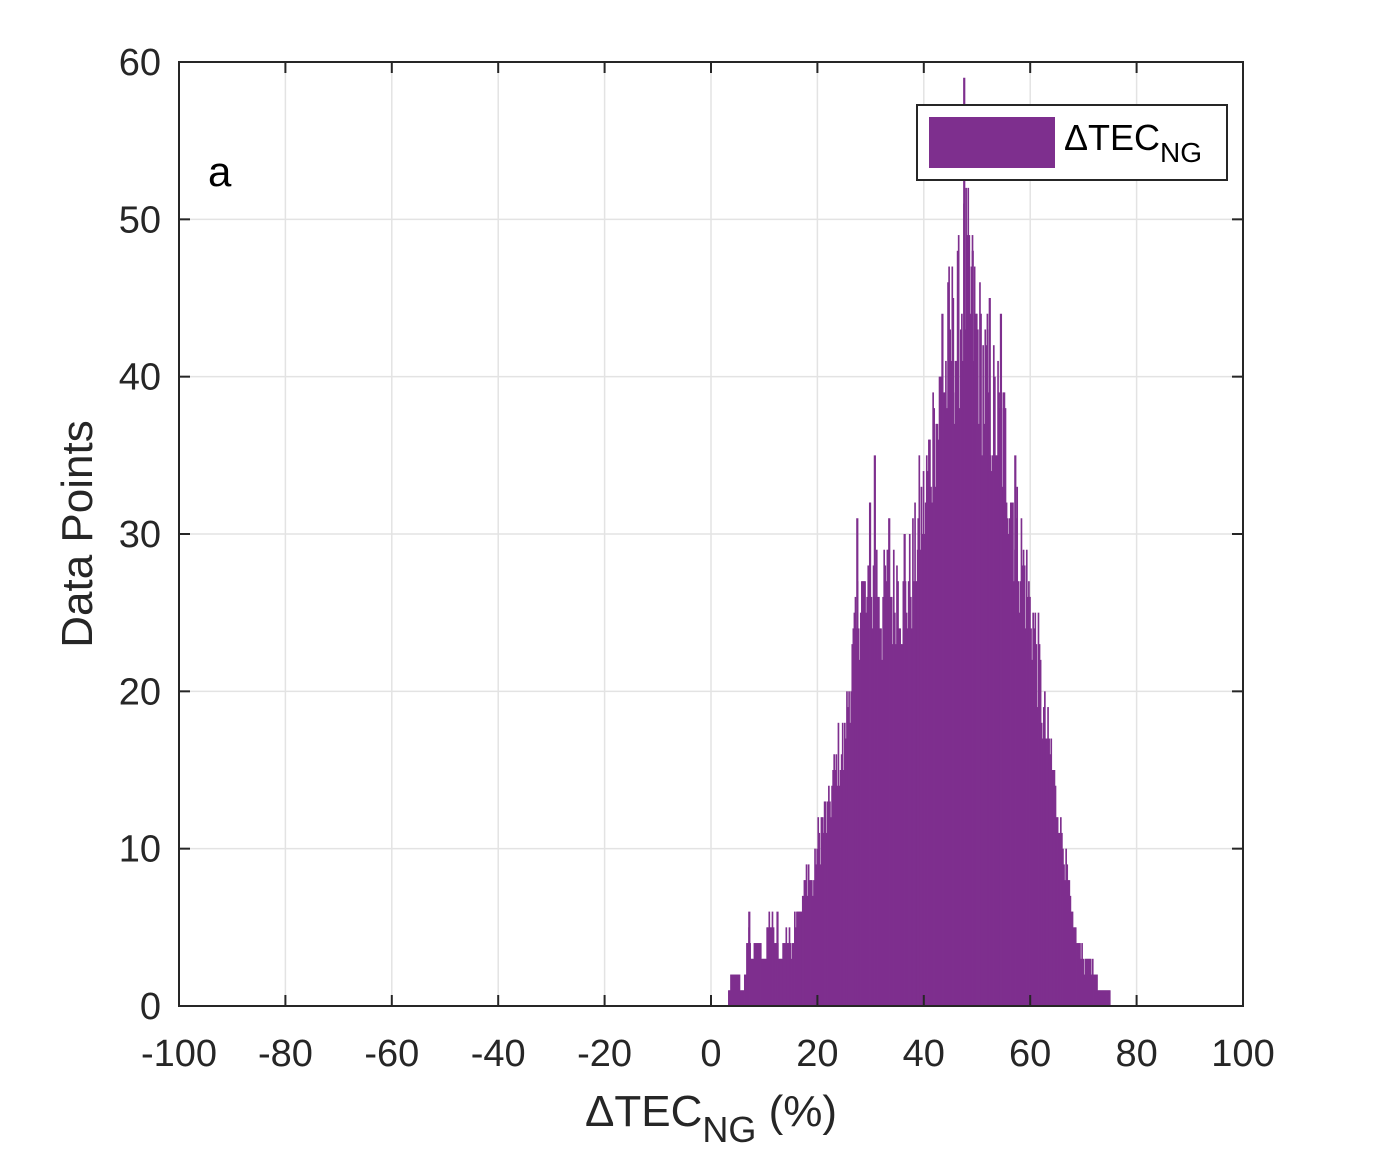 The width and height of the screenshot is (1375, 1159). I want to click on y-tick-label: 10, so click(140, 850).